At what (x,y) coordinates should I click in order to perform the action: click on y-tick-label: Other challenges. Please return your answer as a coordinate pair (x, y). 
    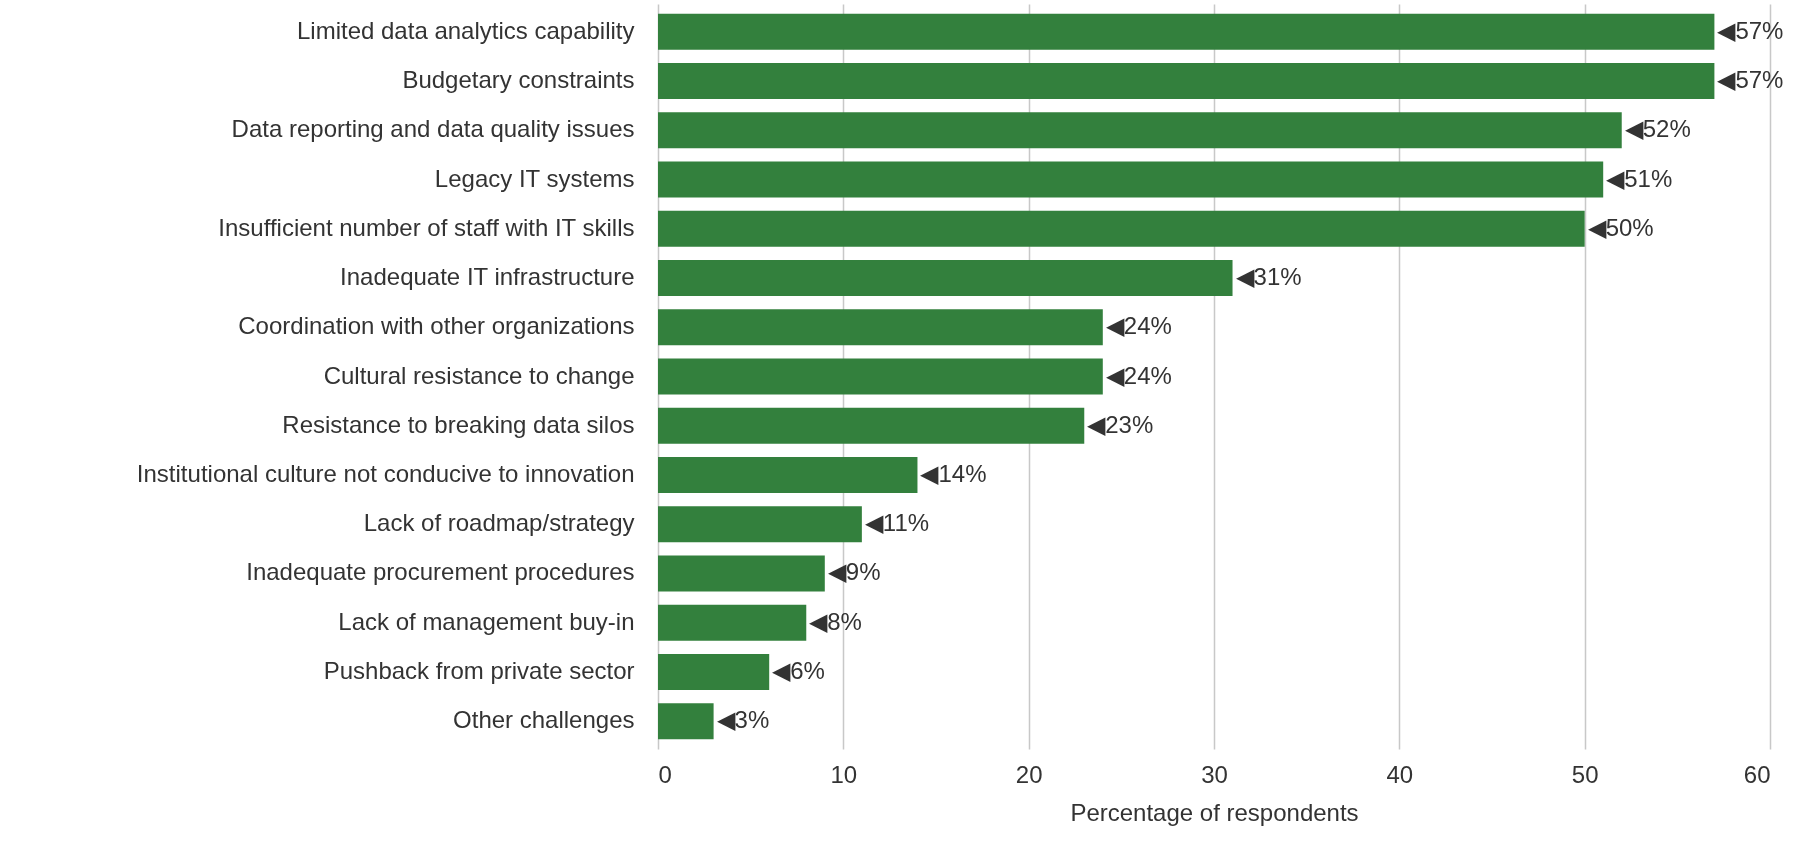
    Looking at the image, I should click on (544, 720).